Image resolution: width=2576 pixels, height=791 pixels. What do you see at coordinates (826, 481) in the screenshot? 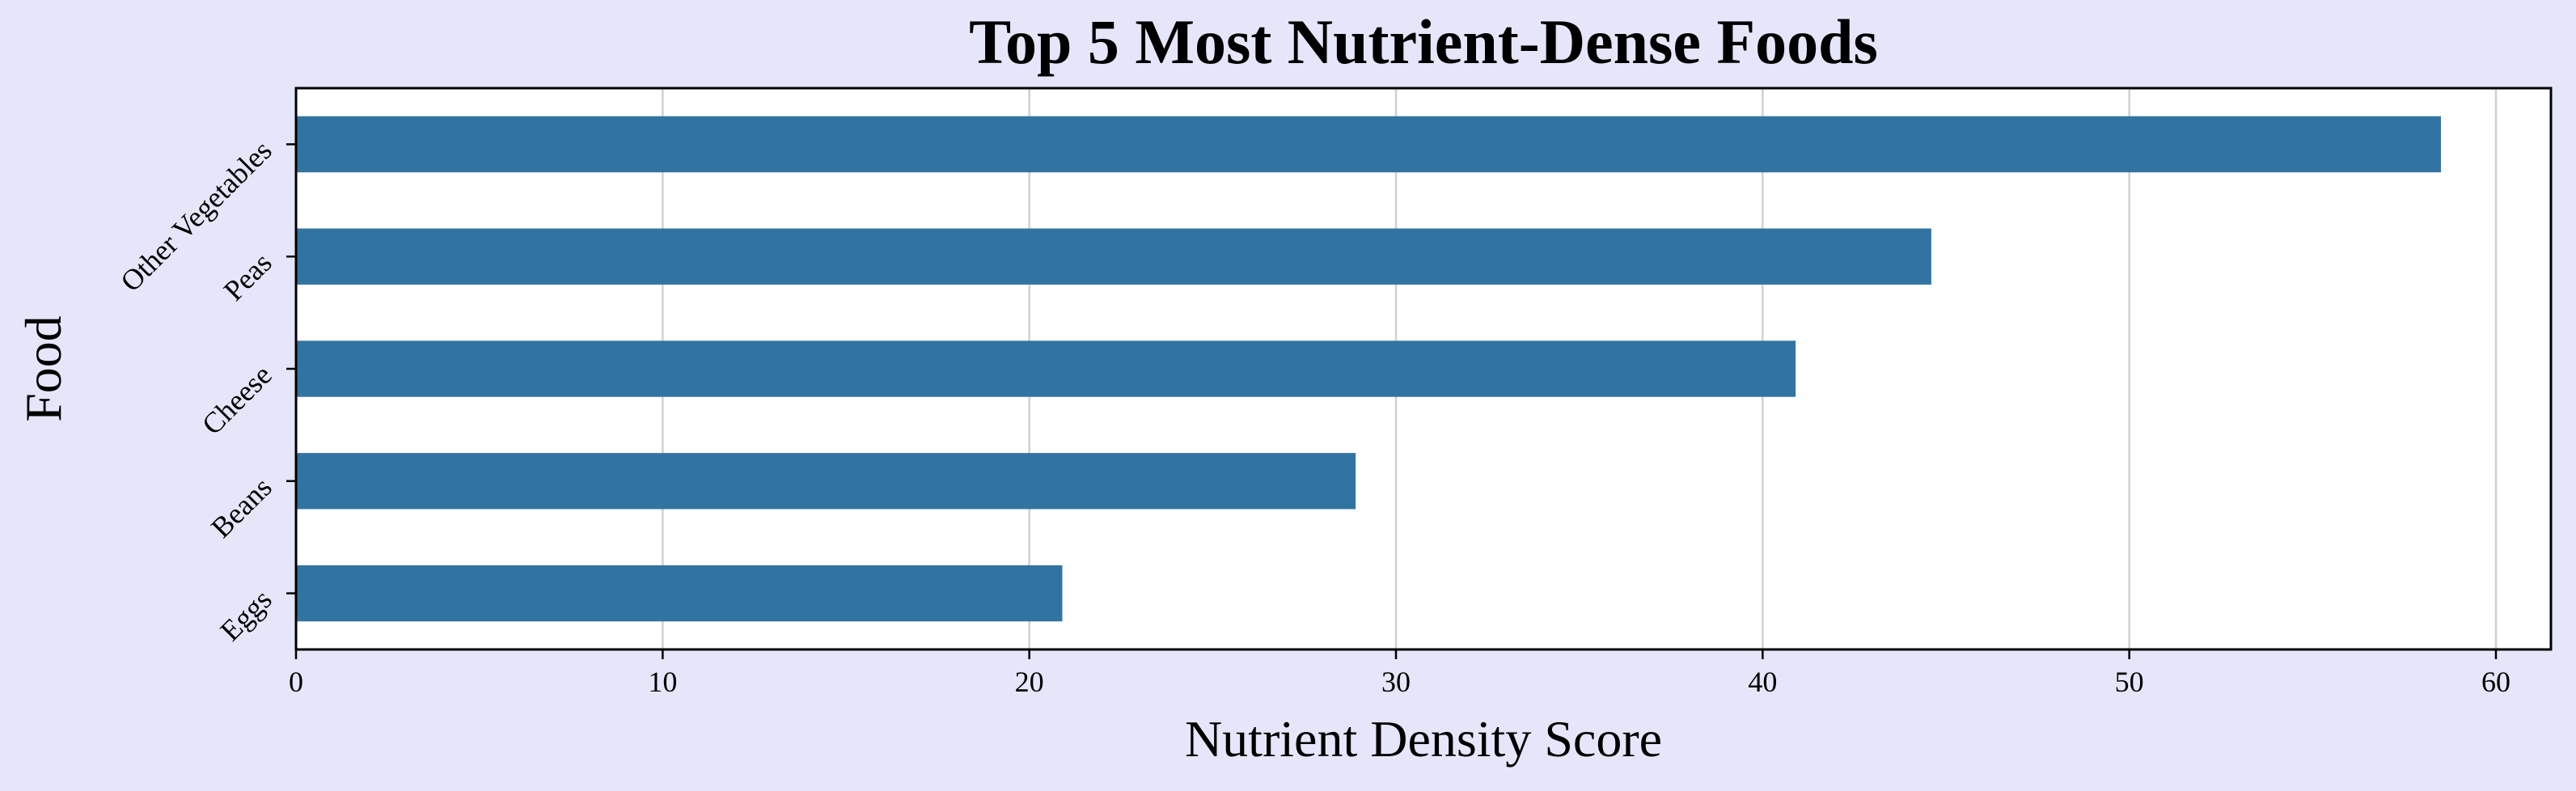
I see `bar-beans` at bounding box center [826, 481].